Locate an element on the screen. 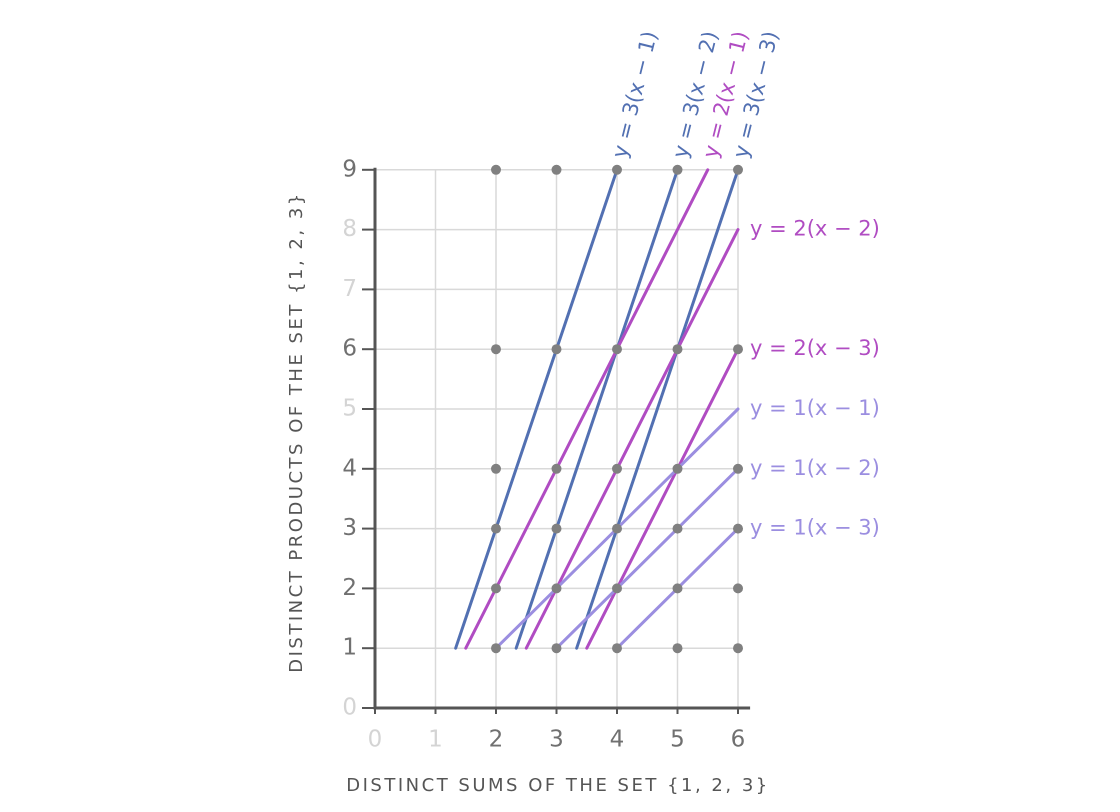 This screenshot has height=812, width=1120. plot is located at coordinates (617, 409).